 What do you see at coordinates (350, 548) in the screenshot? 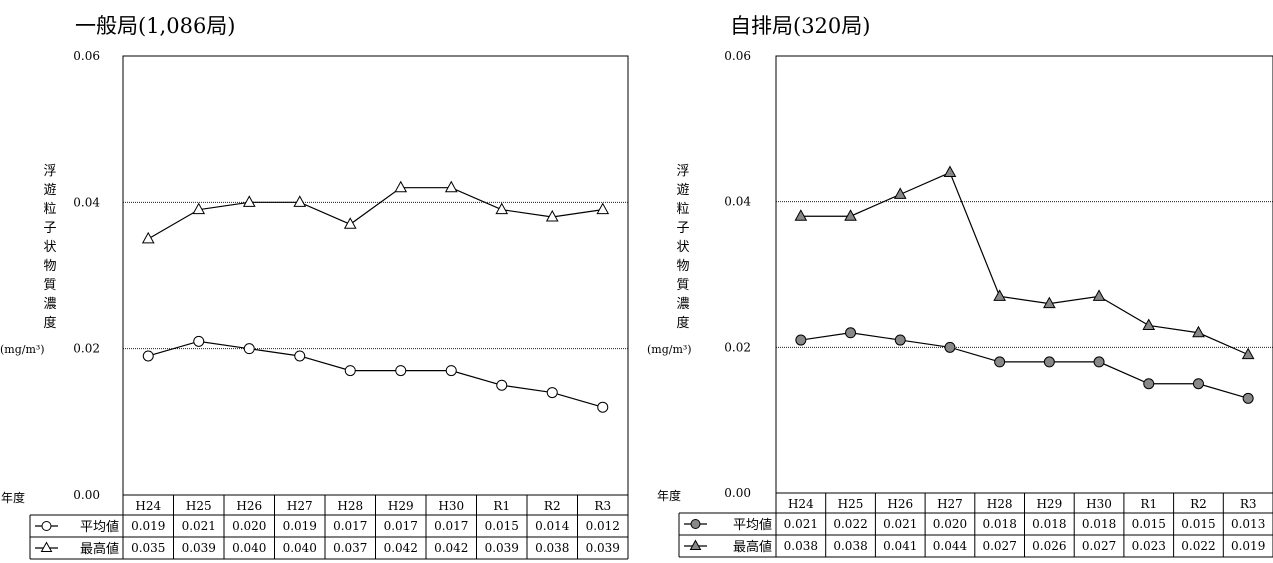
I see `data-label: 0.037` at bounding box center [350, 548].